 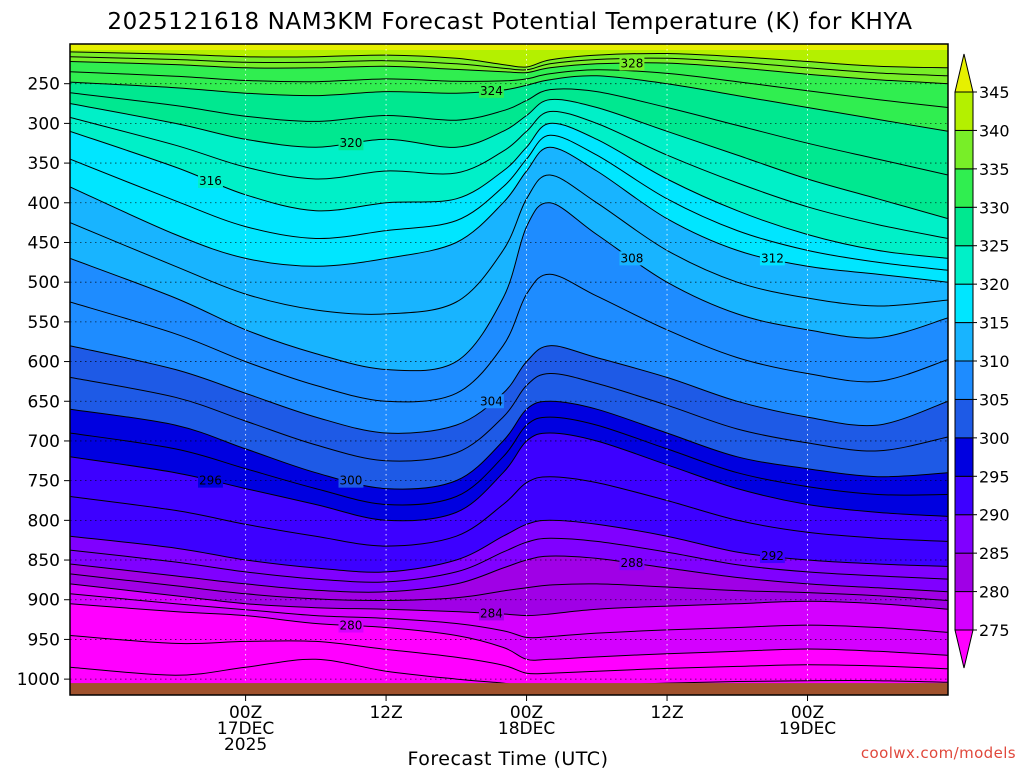 What do you see at coordinates (44, 442) in the screenshot?
I see `y-tick-label: 700` at bounding box center [44, 442].